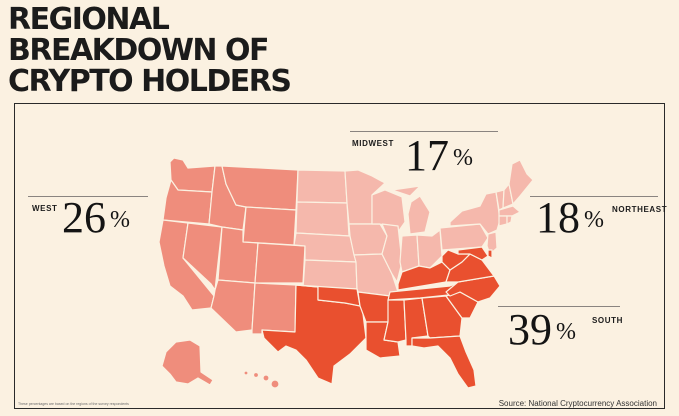  I want to click on west-percentage: 26%, so click(96, 218).